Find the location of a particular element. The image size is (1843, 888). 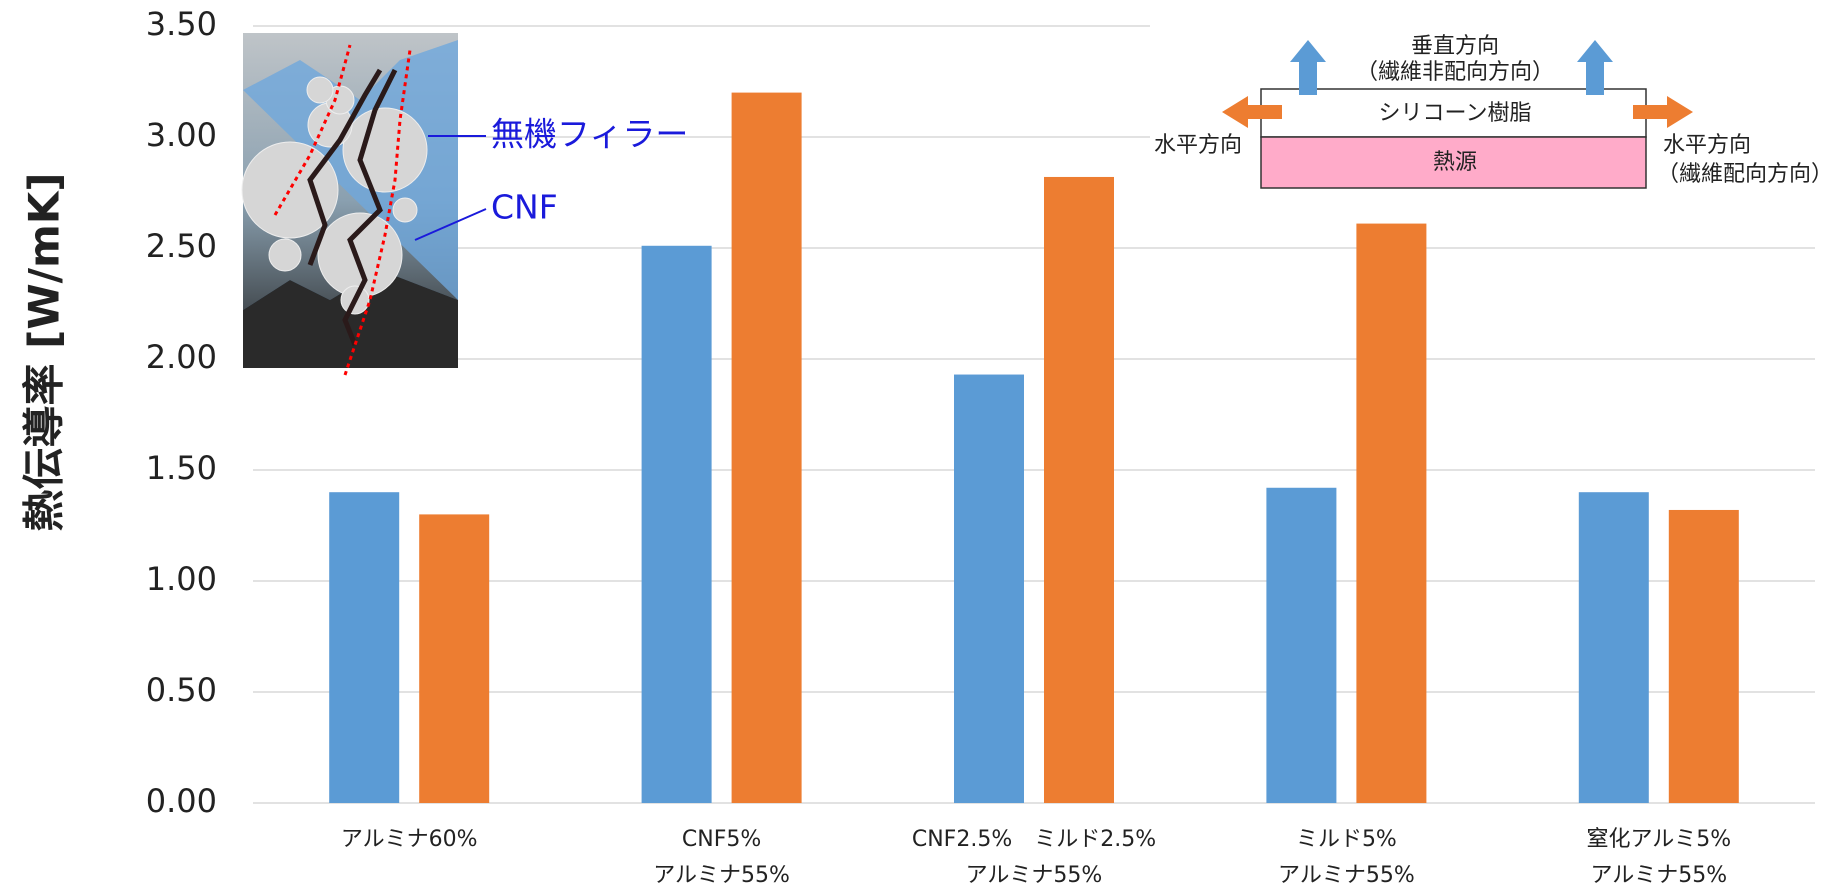

annotation: 無機フィラー is located at coordinates (589, 134).